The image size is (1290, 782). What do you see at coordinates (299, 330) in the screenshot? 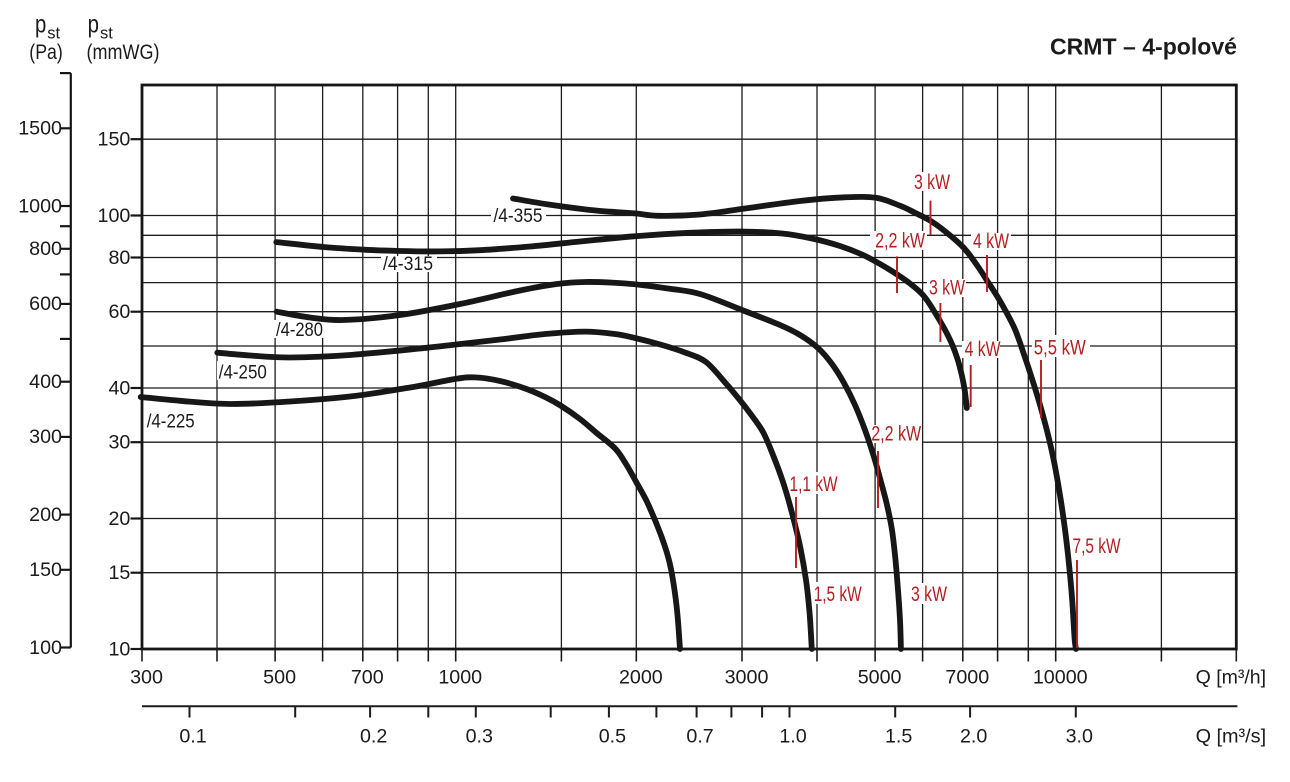
I see `svg-text: /4-280` at bounding box center [299, 330].